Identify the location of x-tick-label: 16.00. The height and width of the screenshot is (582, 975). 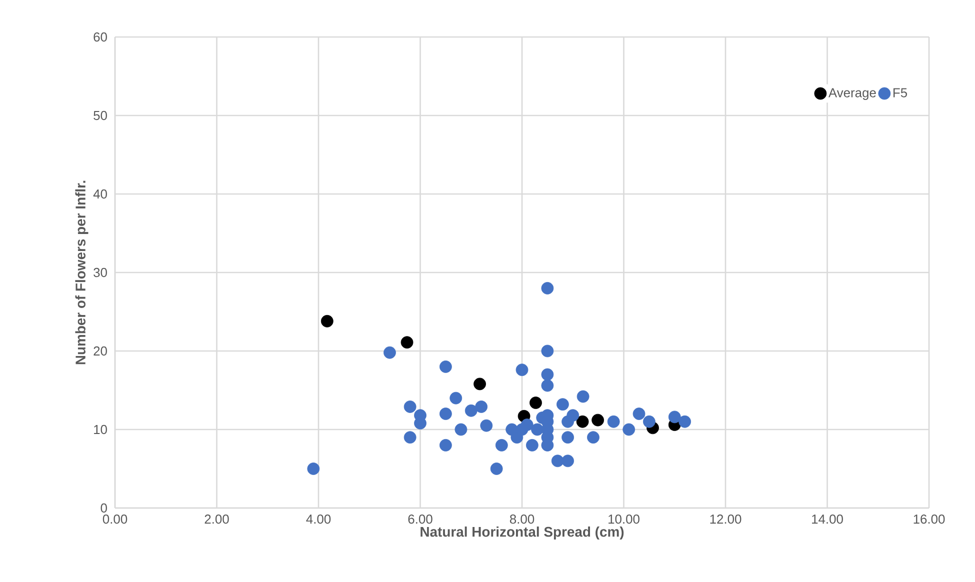
(929, 519).